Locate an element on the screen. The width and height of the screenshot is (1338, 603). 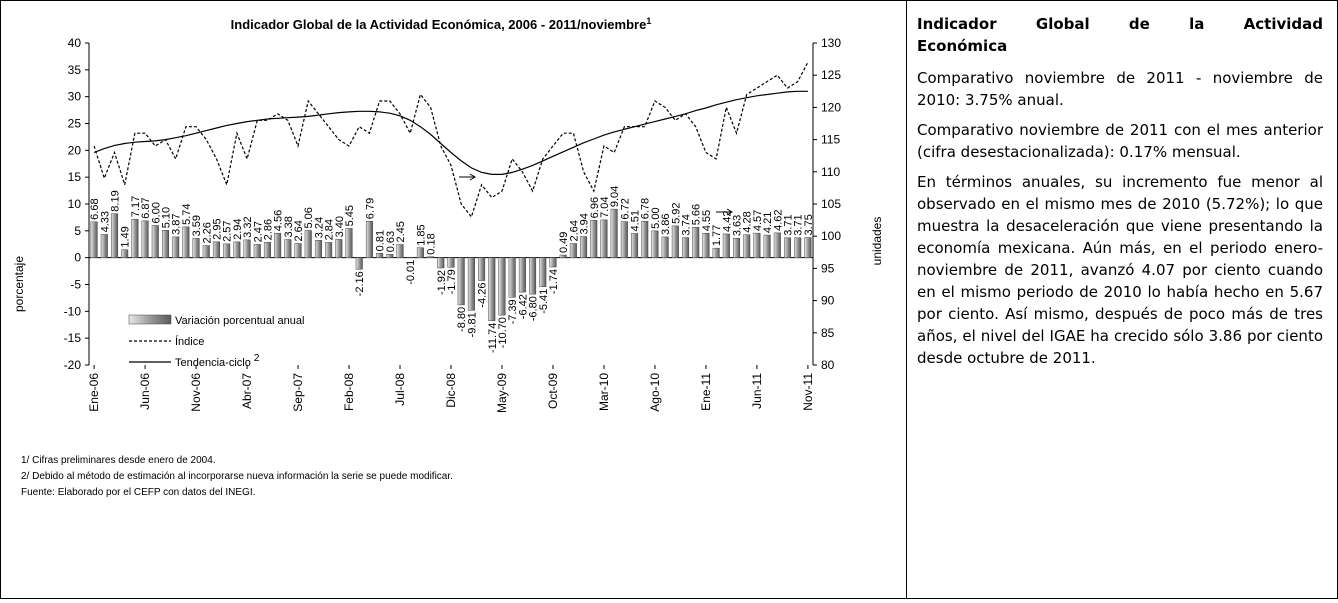
legend-label: Índice is located at coordinates (189, 341).